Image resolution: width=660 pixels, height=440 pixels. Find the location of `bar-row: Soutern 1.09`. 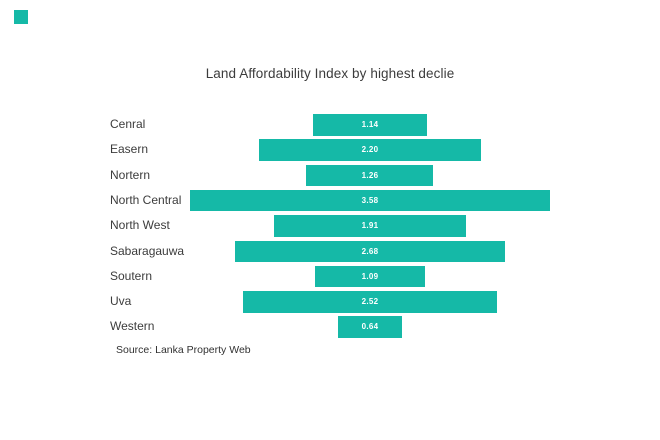

bar-row: Soutern 1.09 is located at coordinates (330, 276).